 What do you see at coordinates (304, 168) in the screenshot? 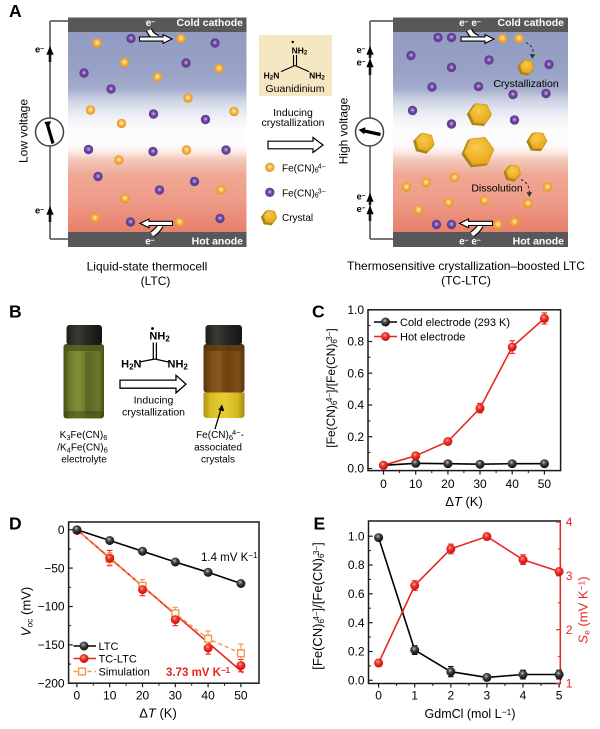
I see `svg-text: Fe(CN)64−` at bounding box center [304, 168].